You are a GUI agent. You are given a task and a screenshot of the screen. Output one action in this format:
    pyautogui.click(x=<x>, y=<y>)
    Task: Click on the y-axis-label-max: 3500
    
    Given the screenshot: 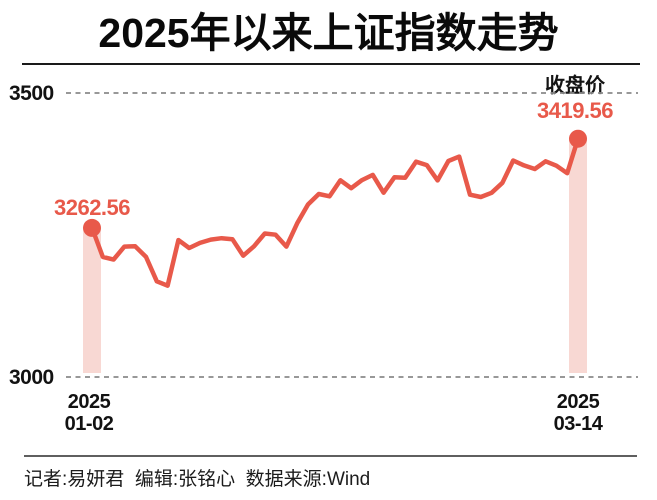 What is the action you would take?
    pyautogui.click(x=31, y=93)
    